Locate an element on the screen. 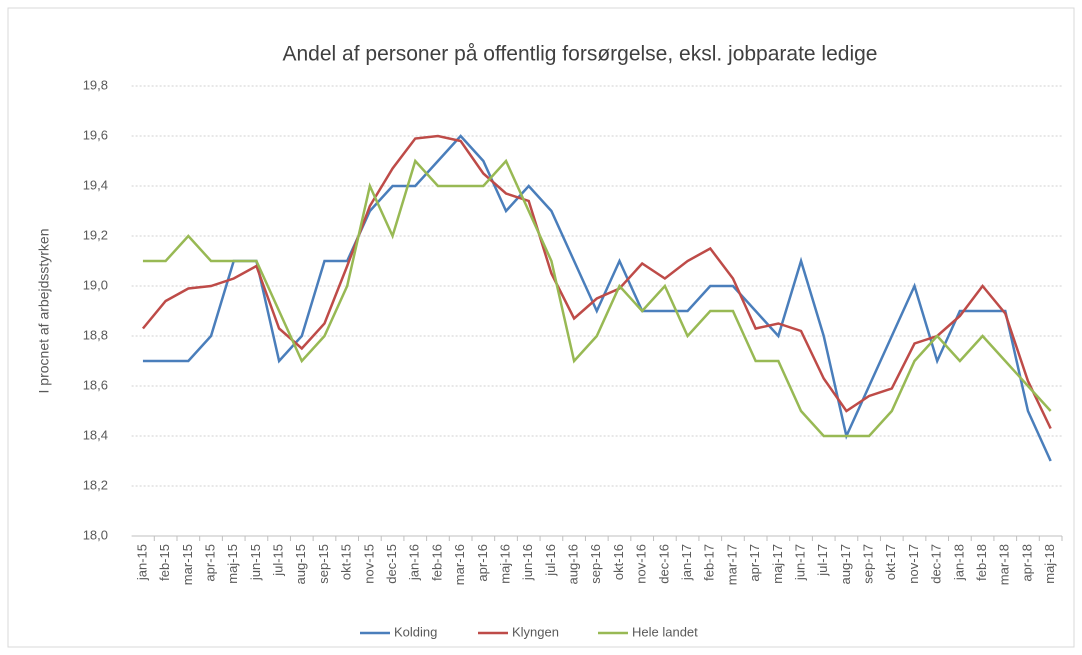  y-tick-label: 19,6 is located at coordinates (95, 134).